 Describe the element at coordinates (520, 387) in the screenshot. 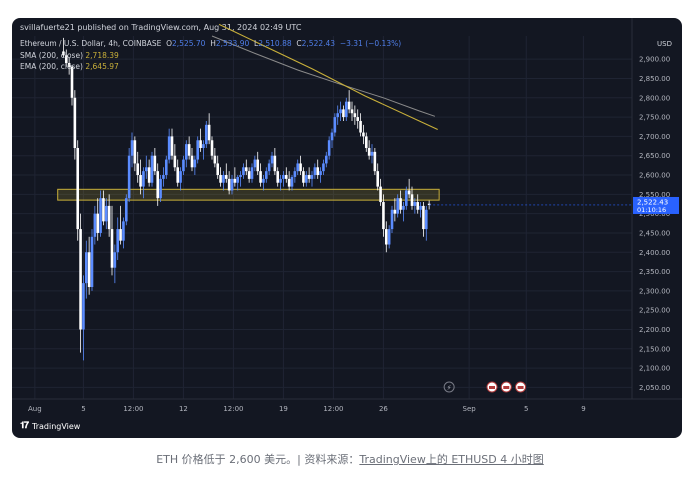

I see `us-flag-stripe-icon` at that location.